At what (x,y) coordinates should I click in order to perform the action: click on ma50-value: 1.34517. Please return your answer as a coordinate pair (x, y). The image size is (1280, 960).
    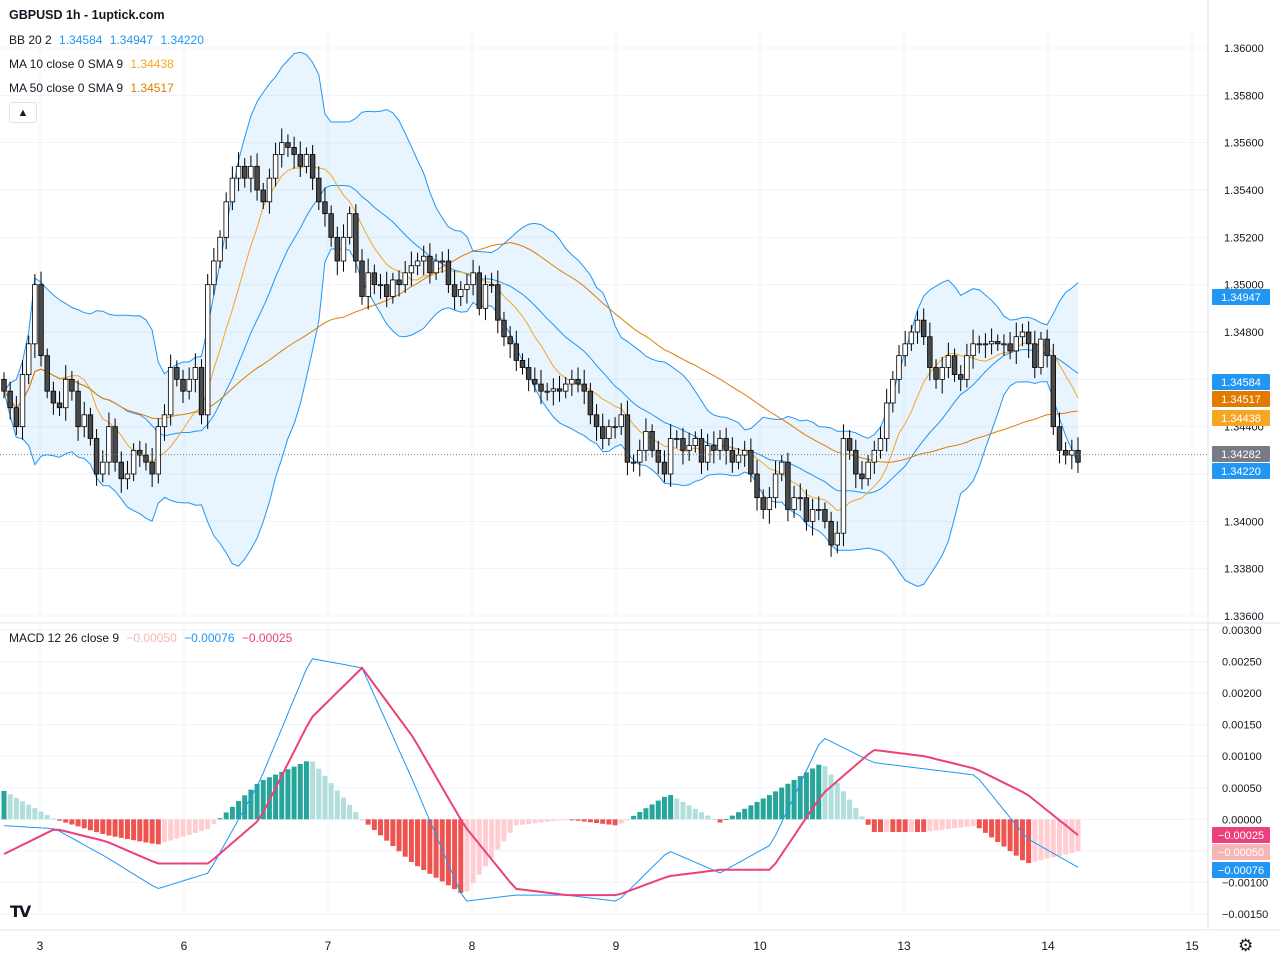
    Looking at the image, I should click on (152, 88).